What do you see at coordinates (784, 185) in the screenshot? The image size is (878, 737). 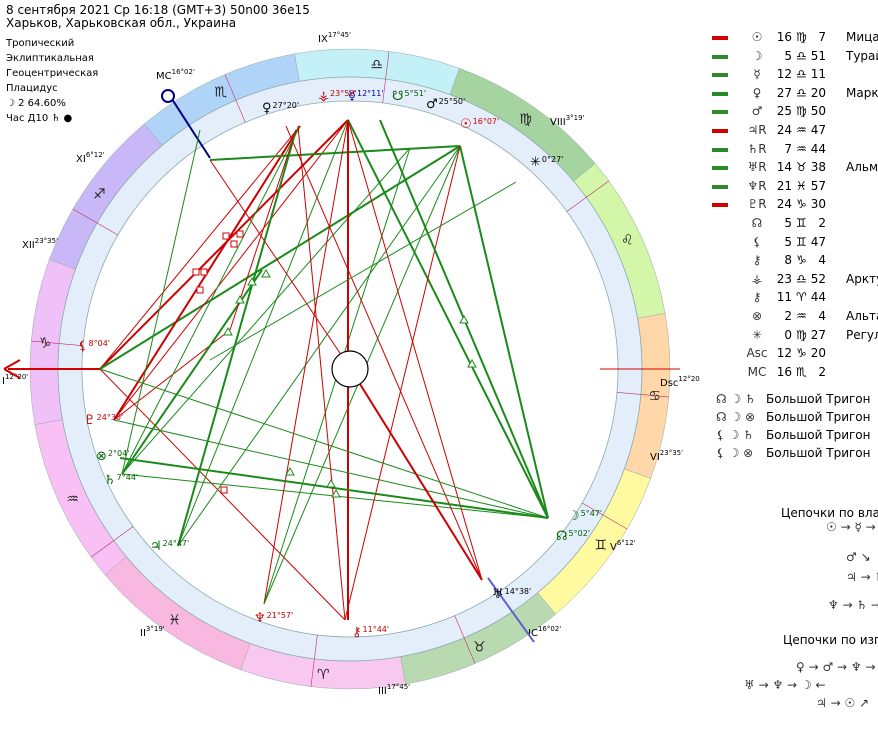 I see `planet-degree: 21` at bounding box center [784, 185].